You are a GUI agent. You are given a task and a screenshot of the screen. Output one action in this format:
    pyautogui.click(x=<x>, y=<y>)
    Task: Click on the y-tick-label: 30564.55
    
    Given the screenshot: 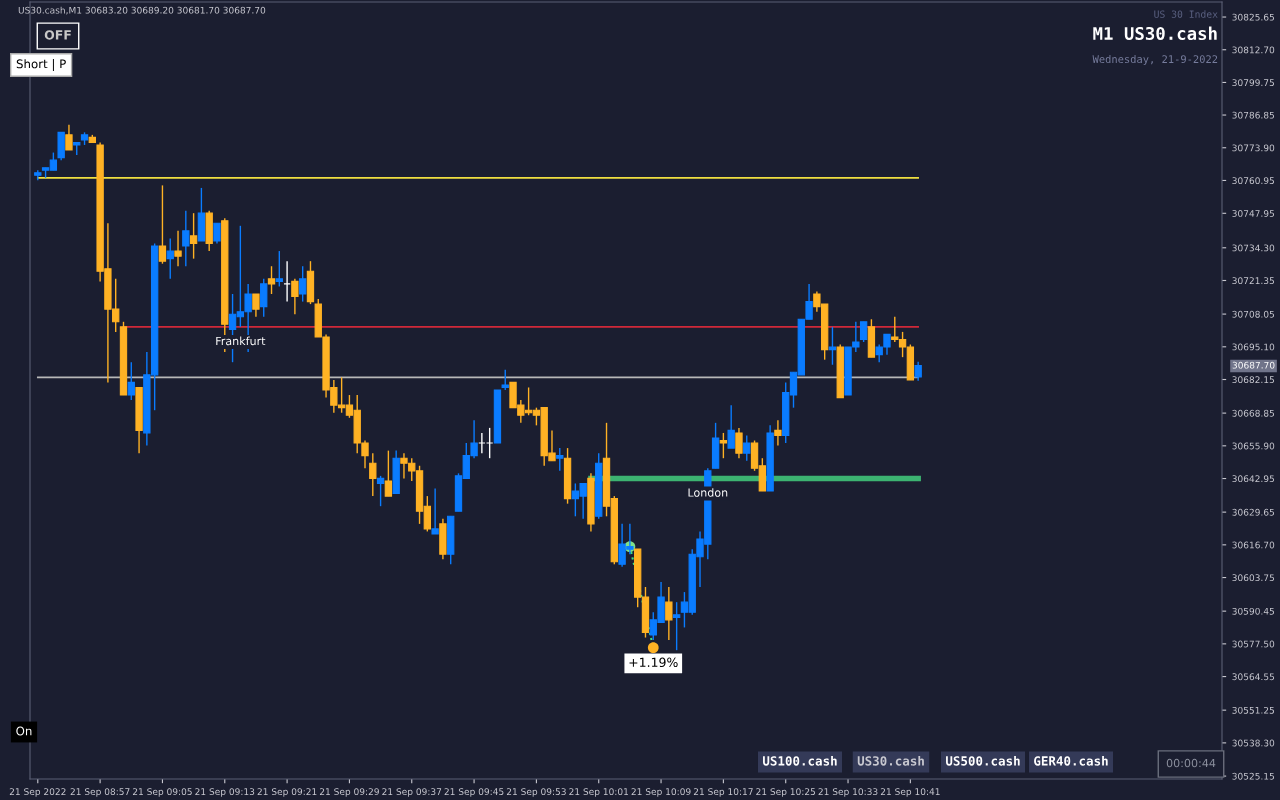 What is the action you would take?
    pyautogui.click(x=1253, y=677)
    